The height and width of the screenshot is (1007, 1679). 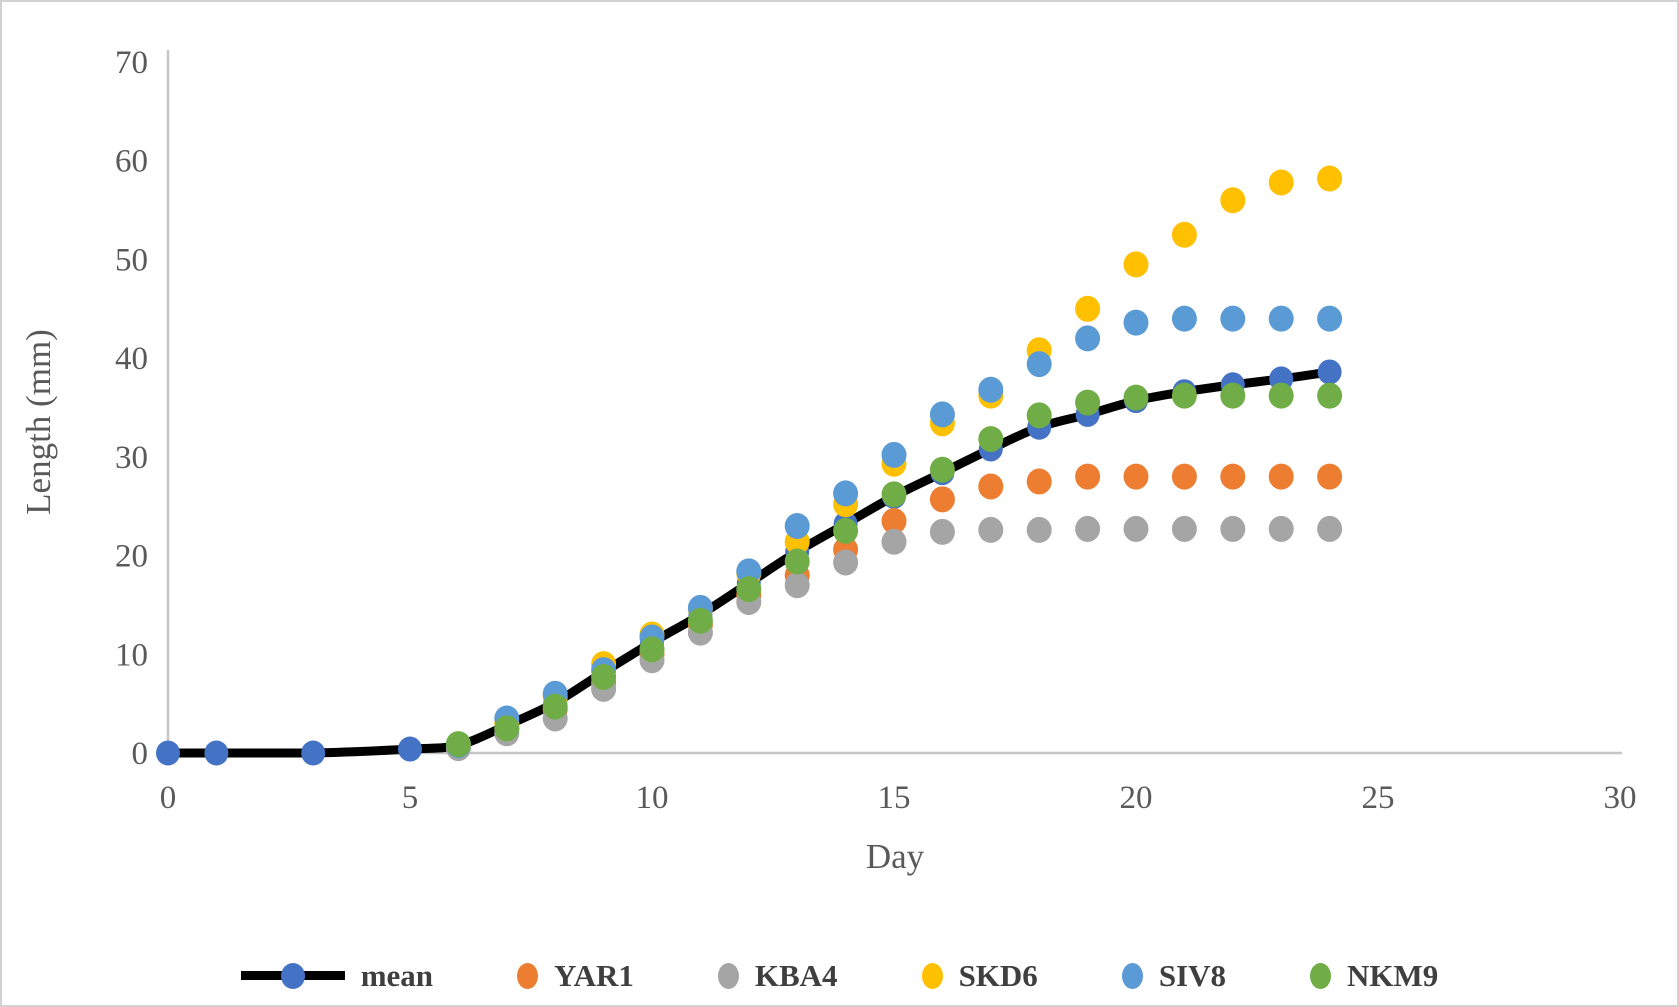 What do you see at coordinates (796, 975) in the screenshot?
I see `legend-label-KBA4: KBA4` at bounding box center [796, 975].